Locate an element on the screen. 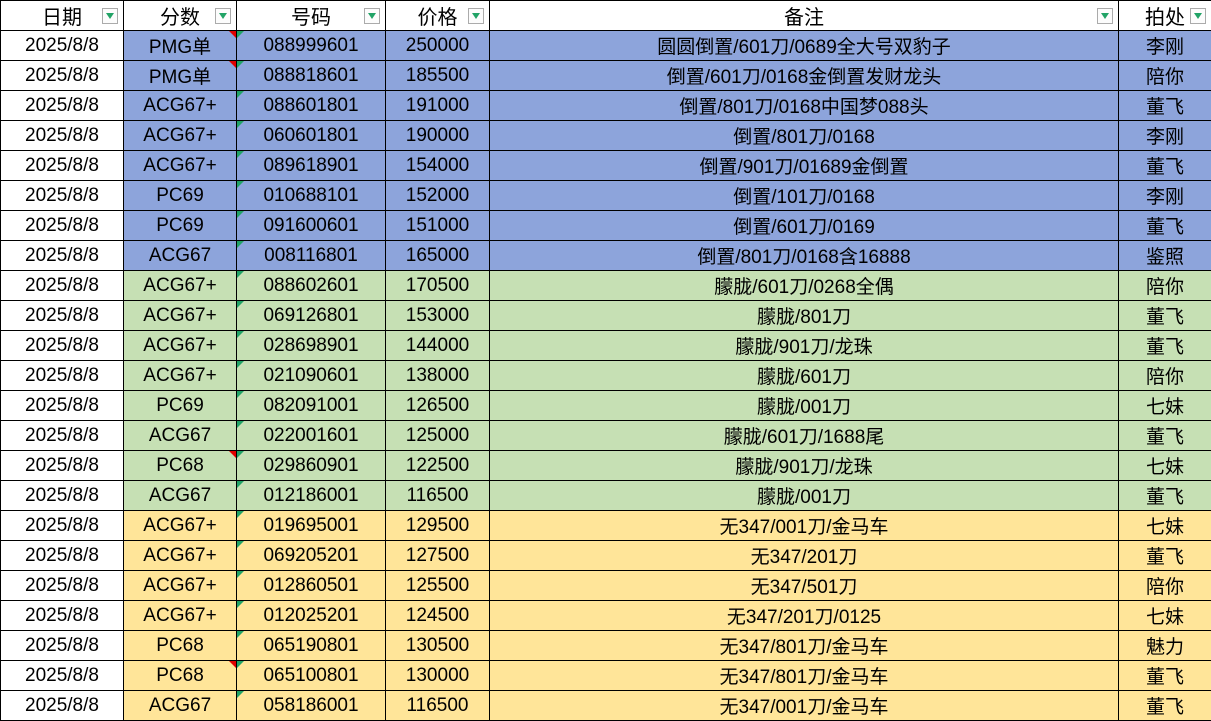 This screenshot has height=721, width=1211. cell-number: 008116801 is located at coordinates (311, 255).